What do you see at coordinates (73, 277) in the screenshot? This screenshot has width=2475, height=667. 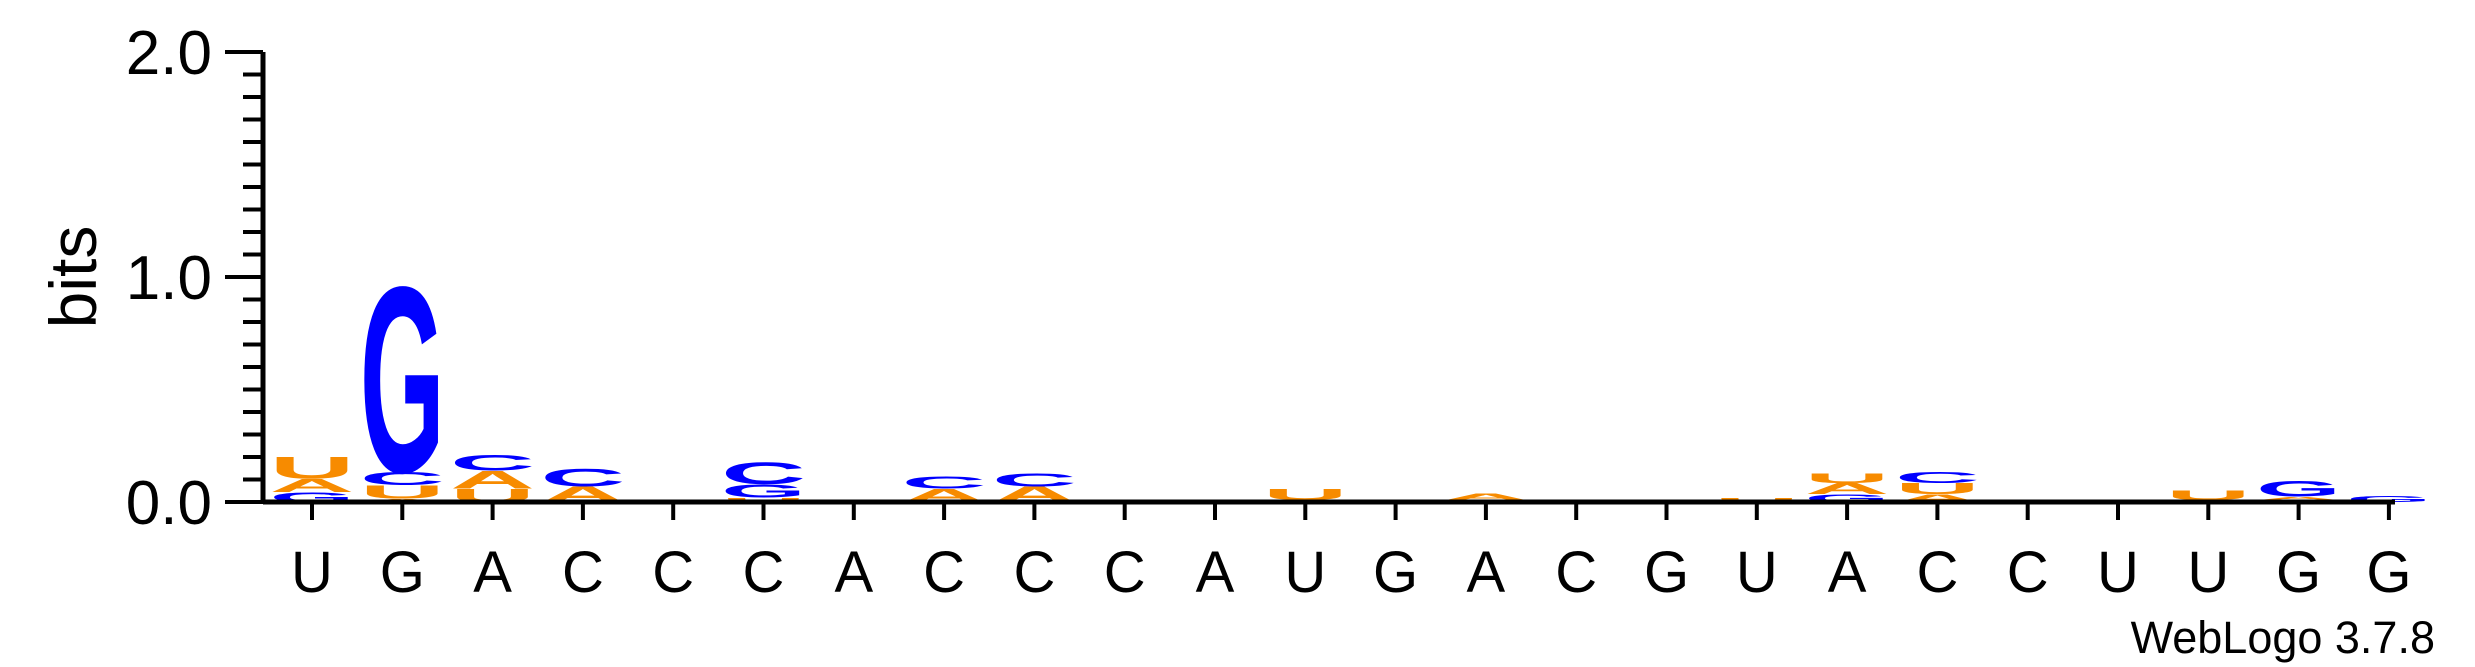 I see `y-axis-label: bits` at bounding box center [73, 277].